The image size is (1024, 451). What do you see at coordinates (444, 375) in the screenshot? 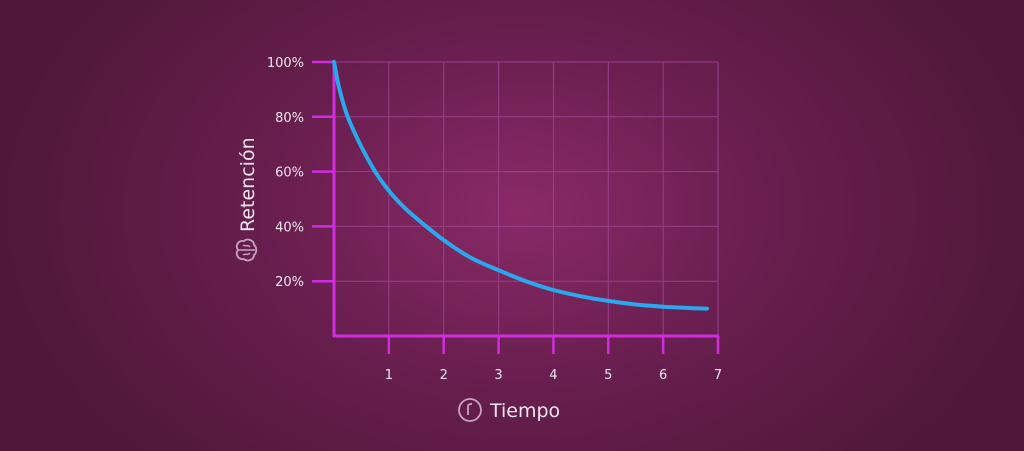
I see `x-tick-label: 2` at bounding box center [444, 375].